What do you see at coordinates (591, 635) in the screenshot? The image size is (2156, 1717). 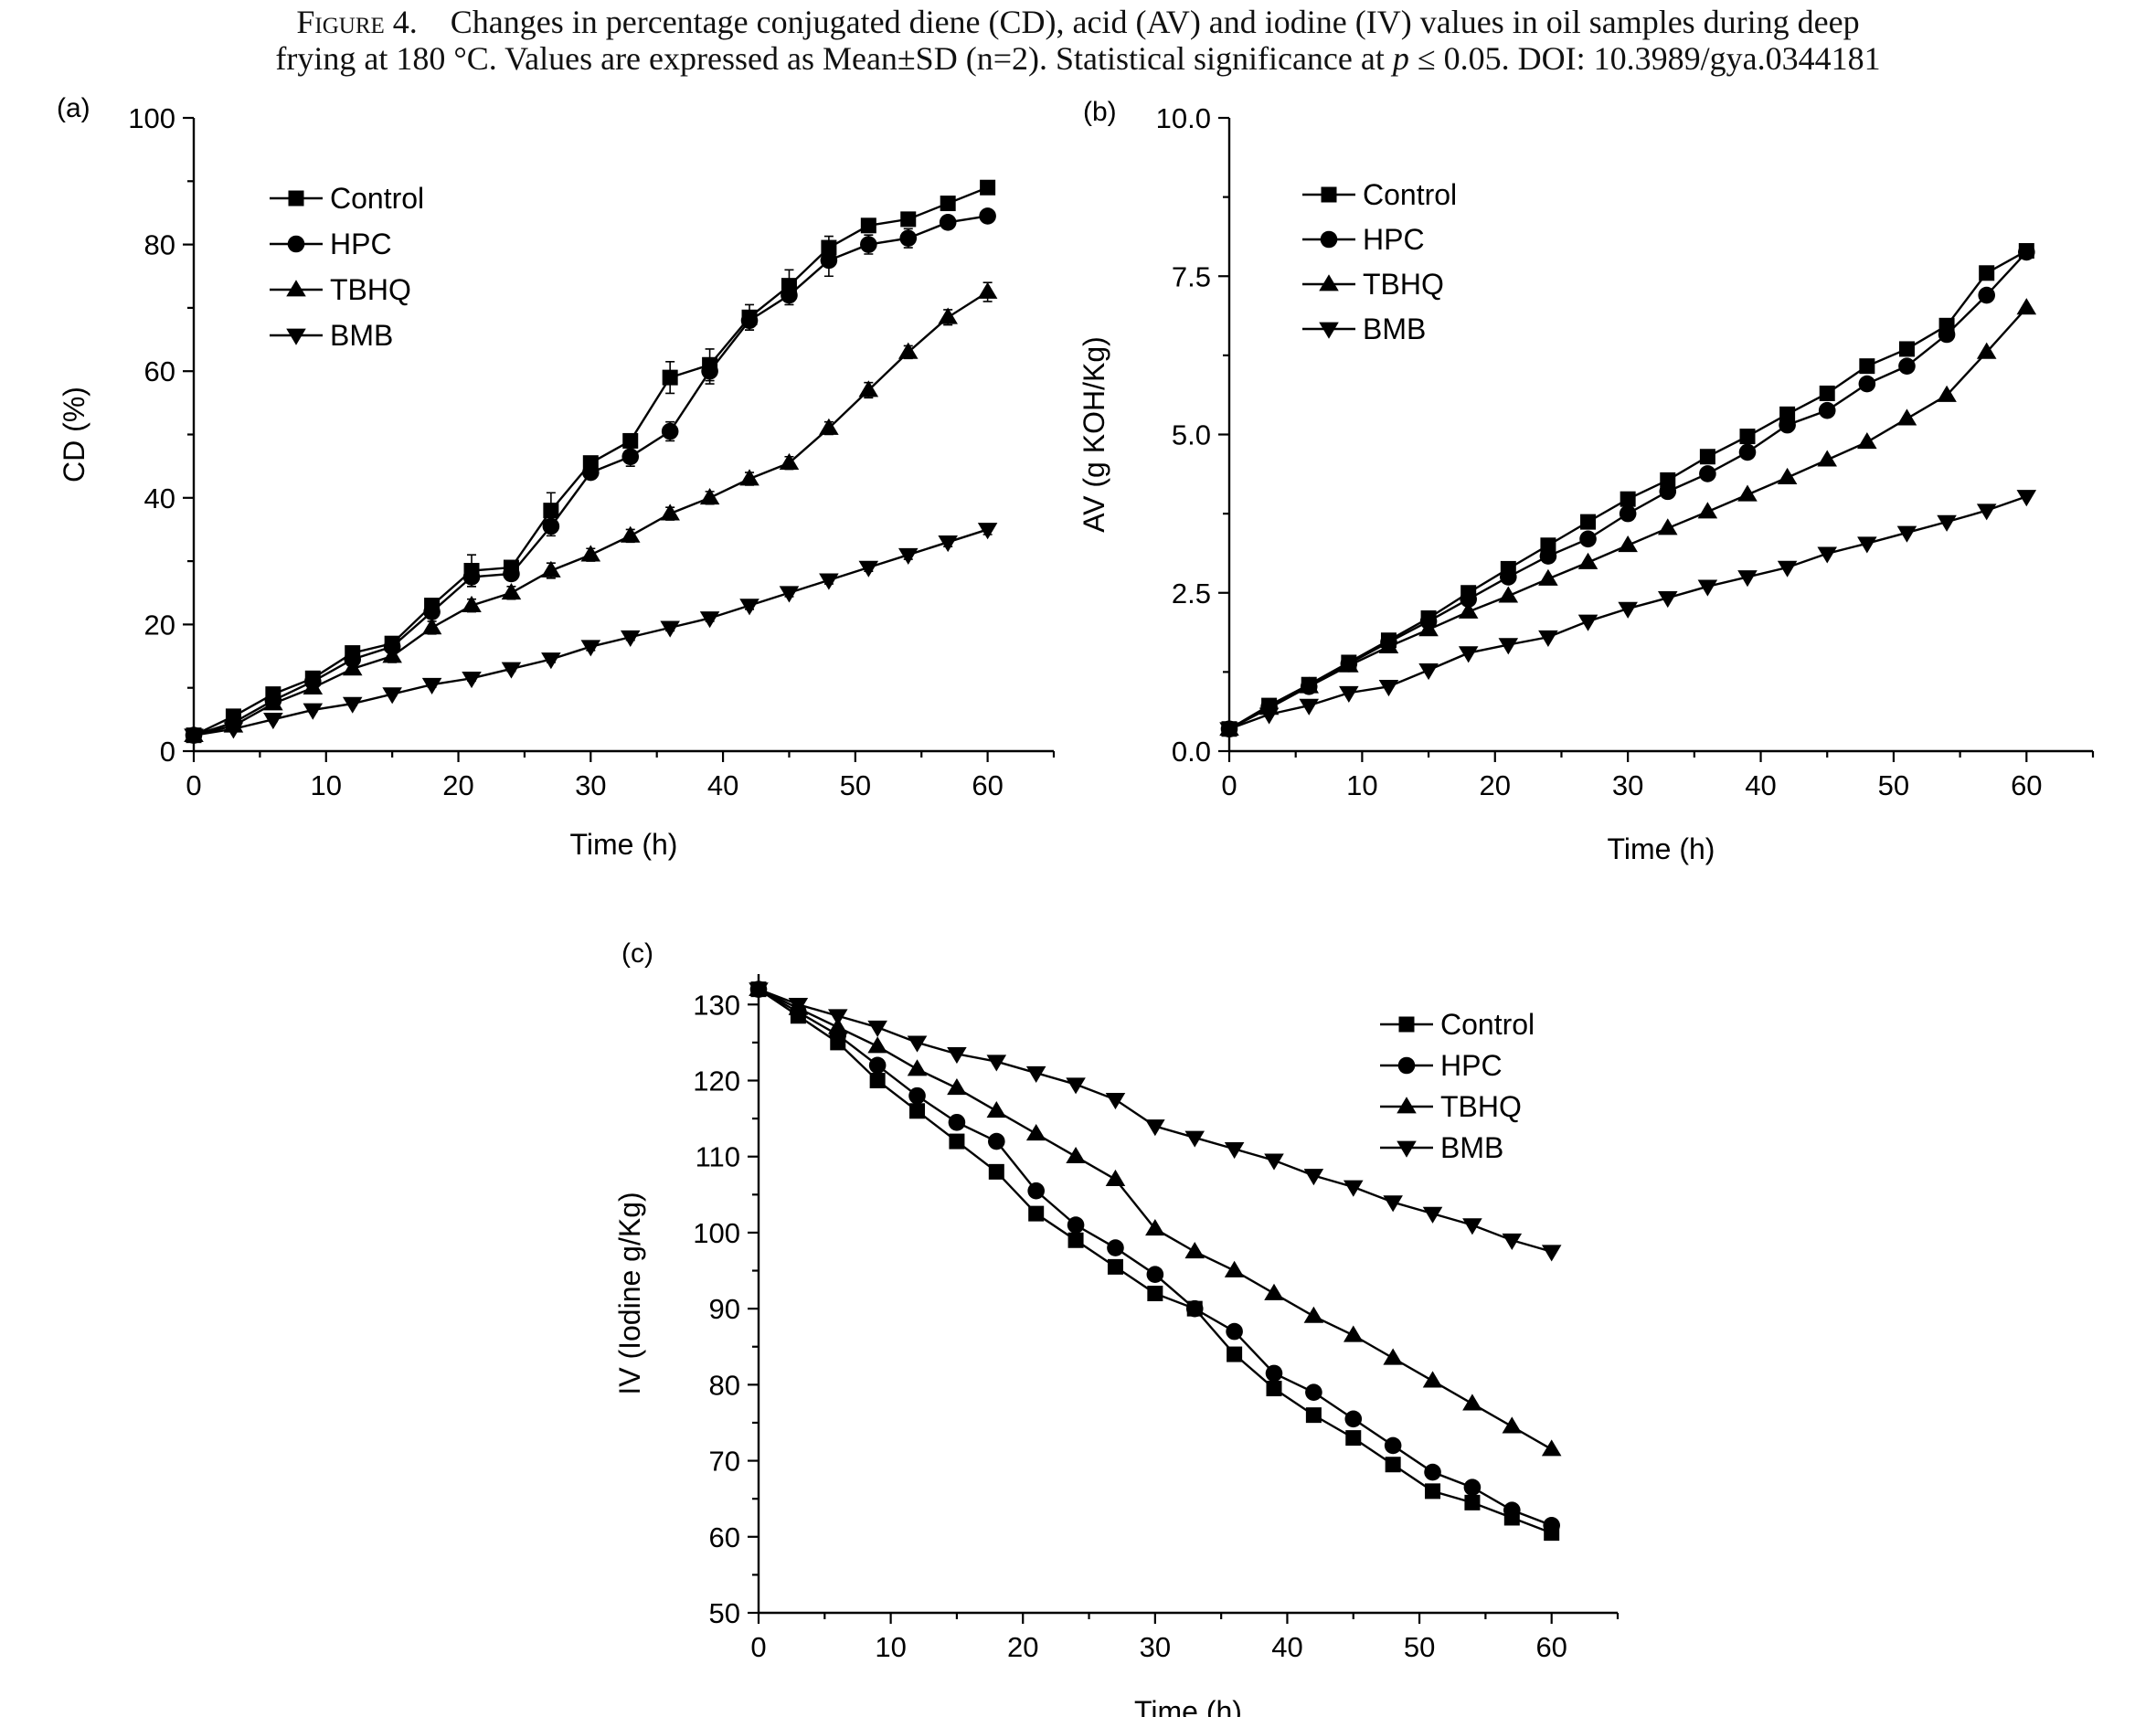 I see `panel-a-series-bmb` at bounding box center [591, 635].